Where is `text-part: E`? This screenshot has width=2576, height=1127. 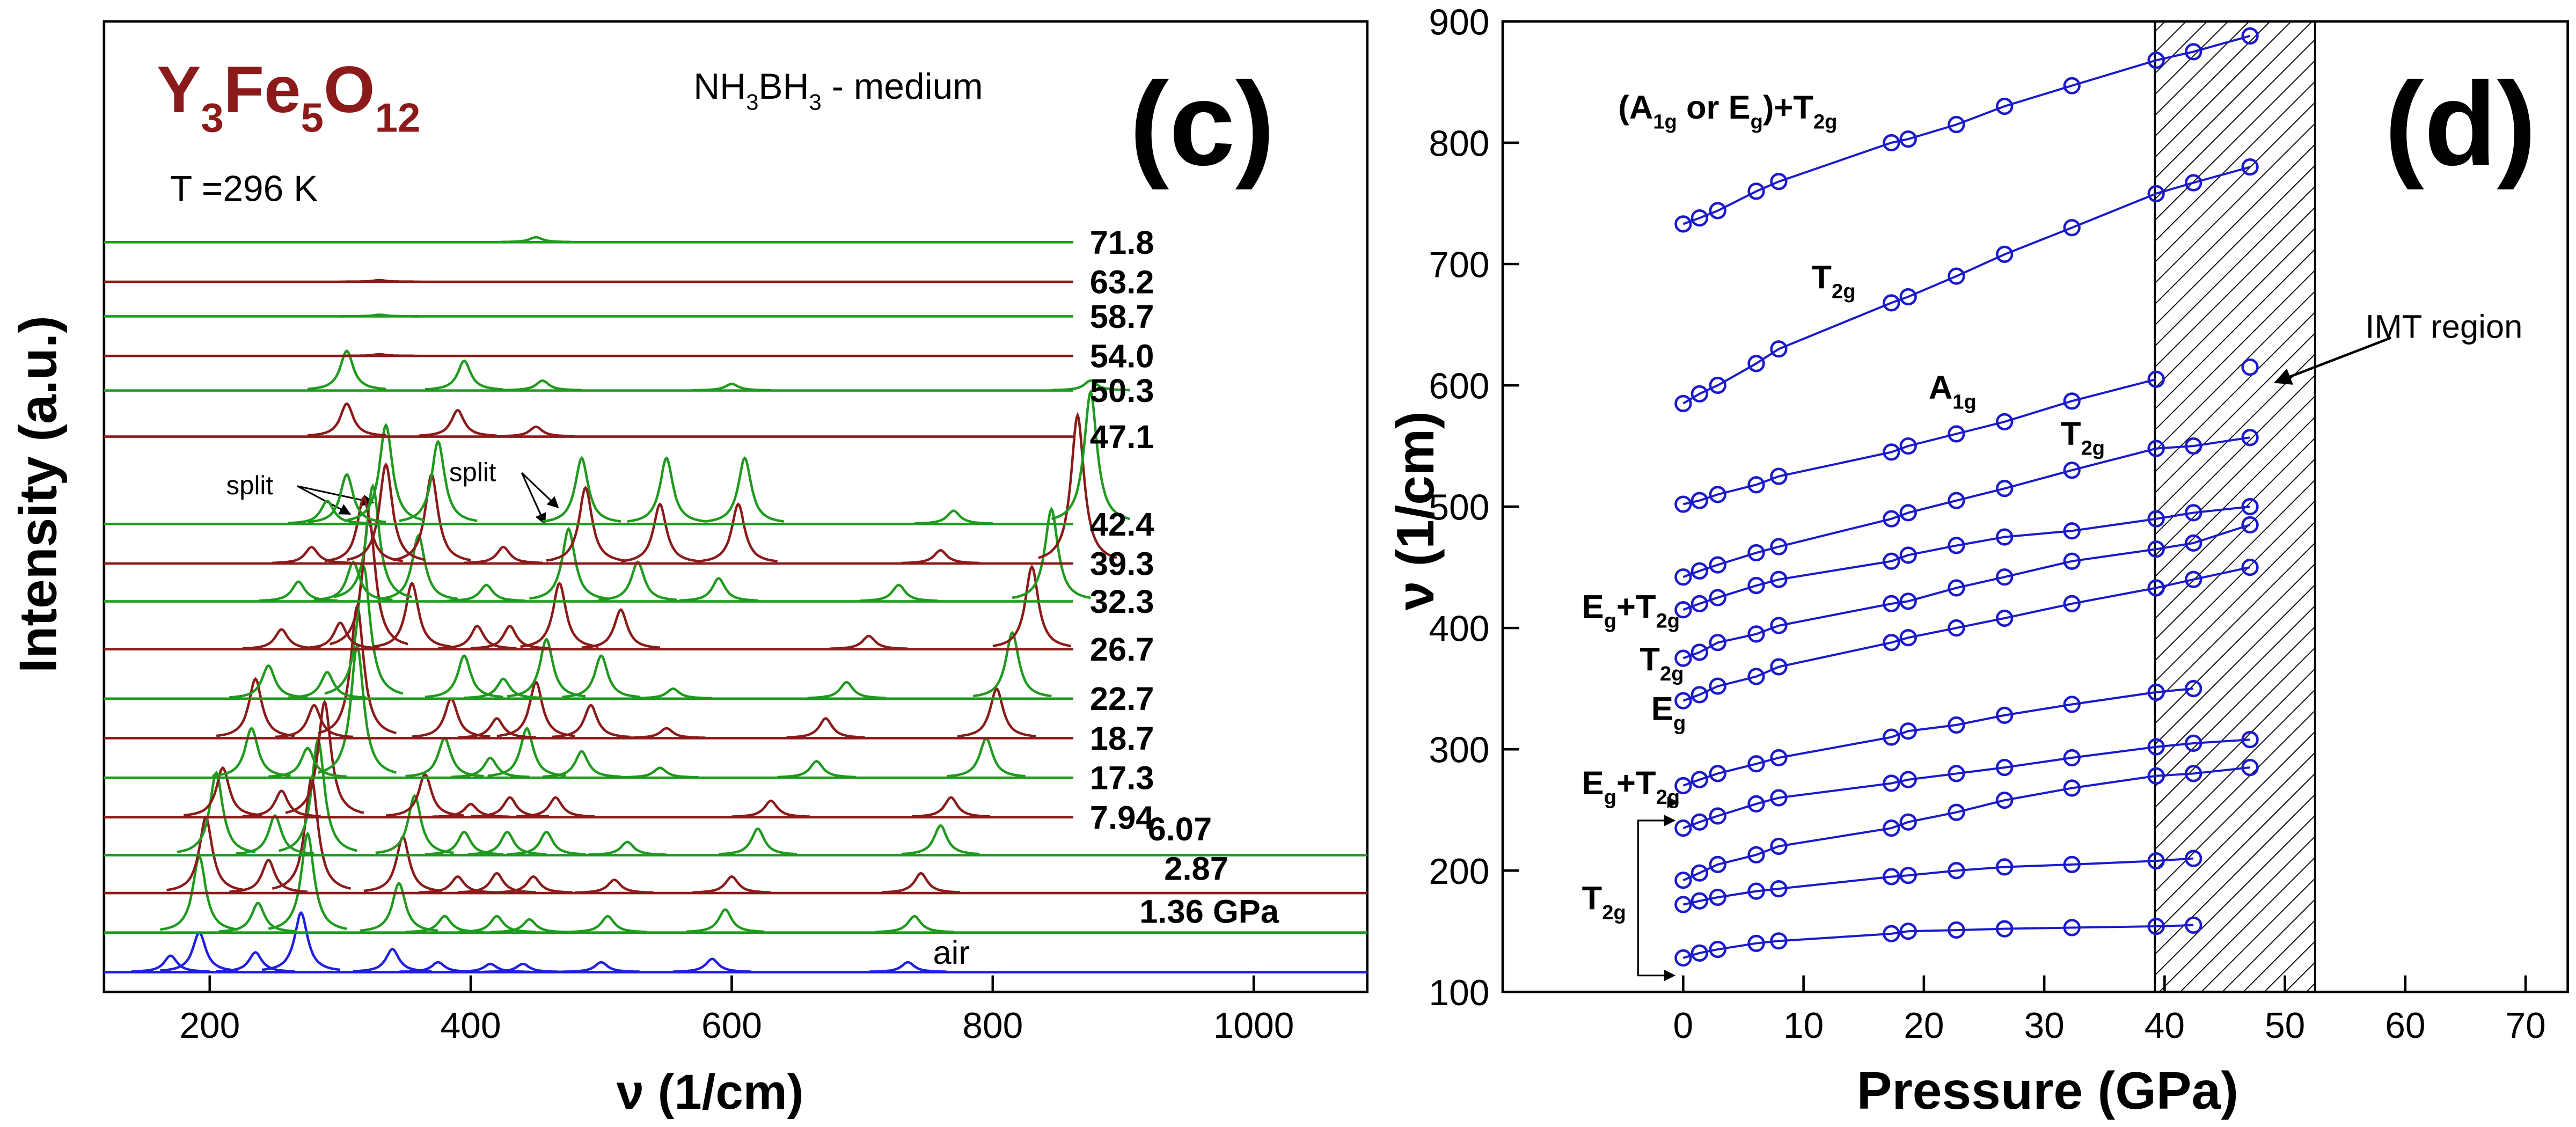
text-part: E is located at coordinates (1593, 783).